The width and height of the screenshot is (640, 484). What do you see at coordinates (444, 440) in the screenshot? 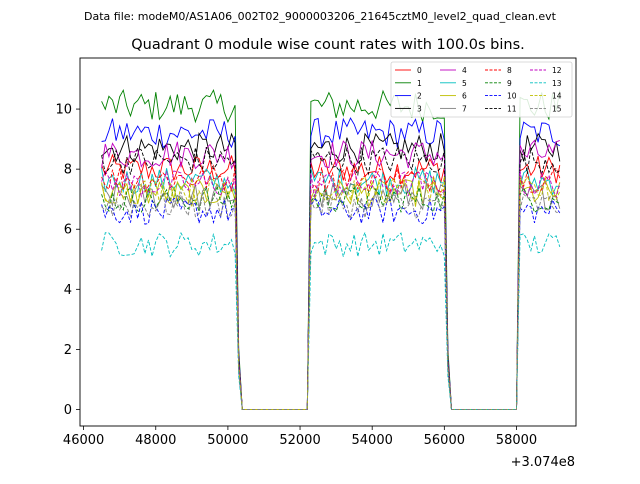
I see `x-tick-label: 56000` at bounding box center [444, 440].